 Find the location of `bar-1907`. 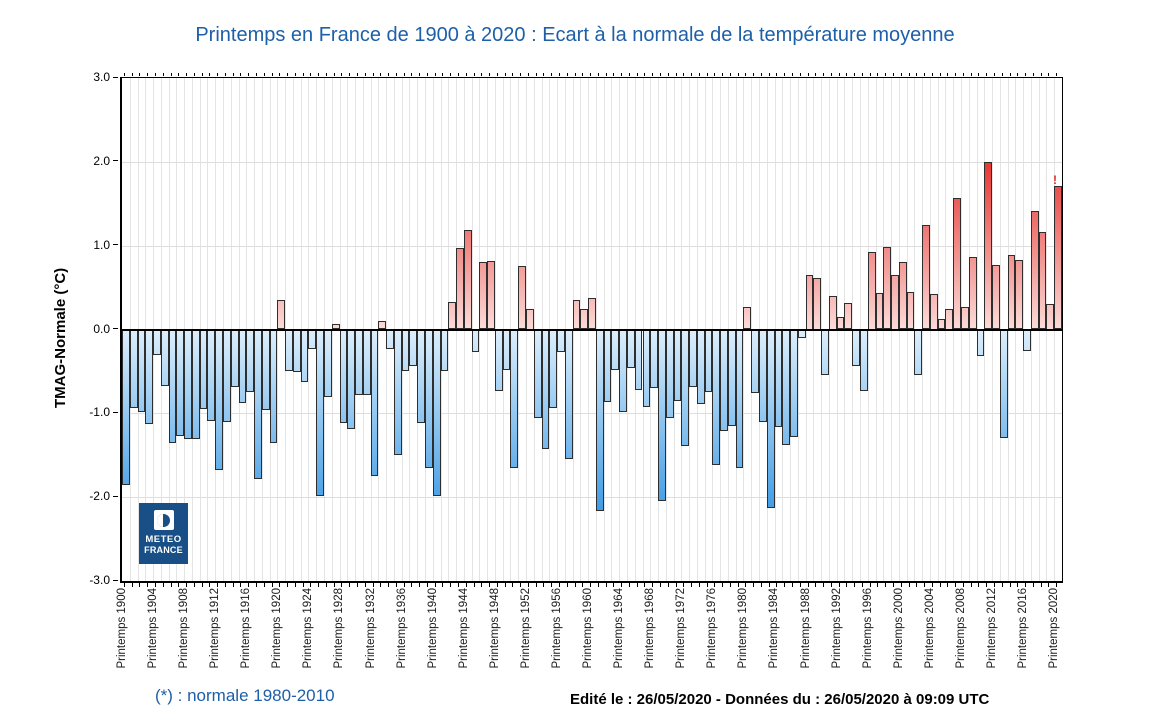

bar-1907 is located at coordinates (180, 382).